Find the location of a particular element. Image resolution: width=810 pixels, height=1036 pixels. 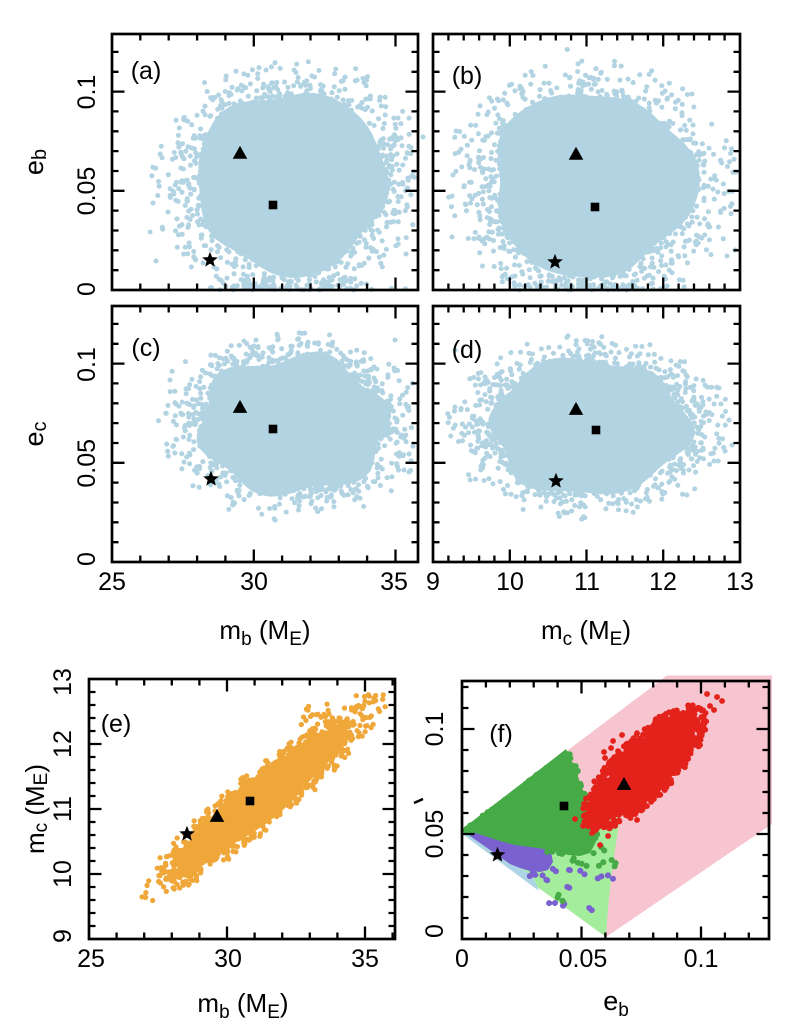

svg-text: (a) is located at coordinates (146, 71).